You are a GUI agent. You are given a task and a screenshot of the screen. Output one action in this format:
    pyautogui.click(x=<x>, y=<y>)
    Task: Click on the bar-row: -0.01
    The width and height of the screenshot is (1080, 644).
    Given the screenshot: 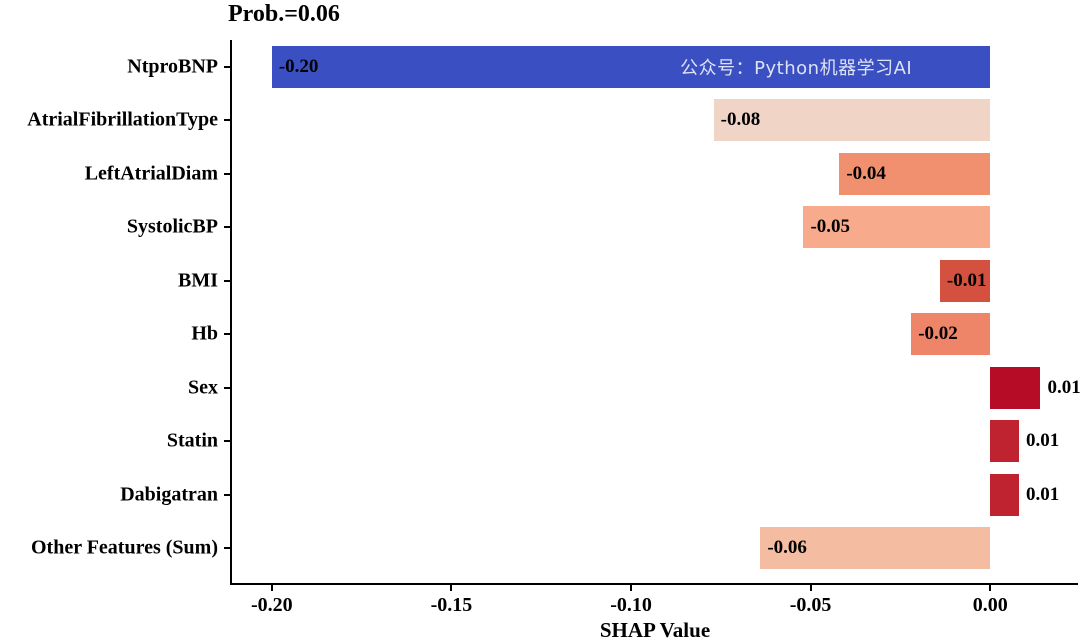 What is the action you would take?
    pyautogui.click(x=655, y=281)
    